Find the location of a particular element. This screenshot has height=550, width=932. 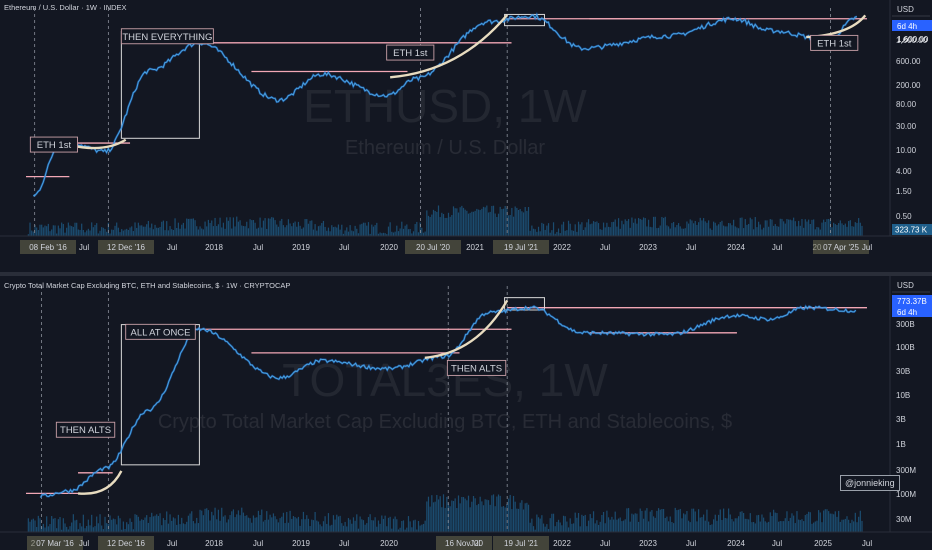

annotation-label: ALL AT ONCE is located at coordinates (160, 332).